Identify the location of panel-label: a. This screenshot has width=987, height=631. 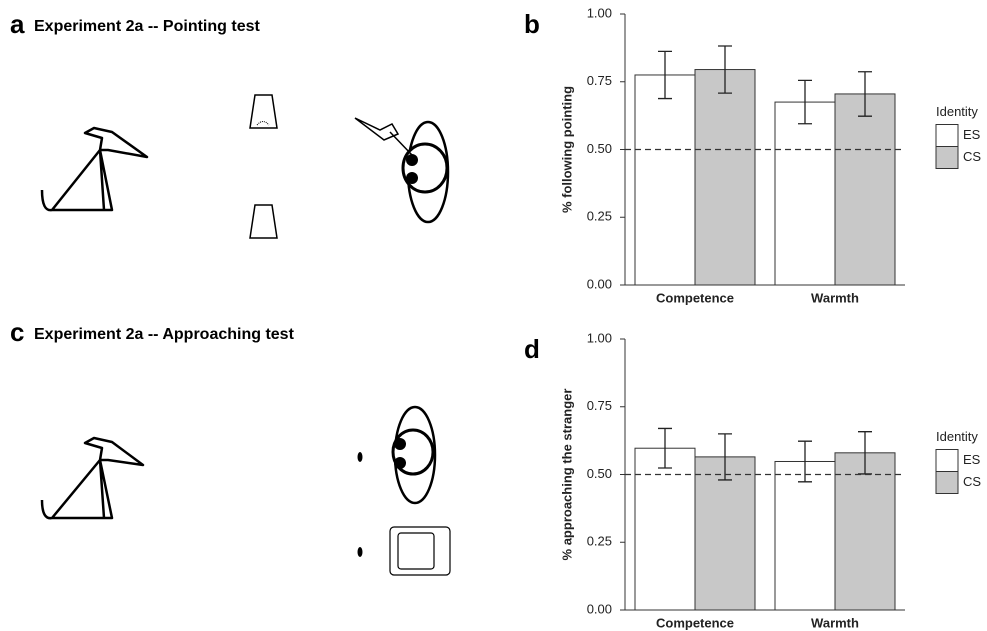
(17, 24).